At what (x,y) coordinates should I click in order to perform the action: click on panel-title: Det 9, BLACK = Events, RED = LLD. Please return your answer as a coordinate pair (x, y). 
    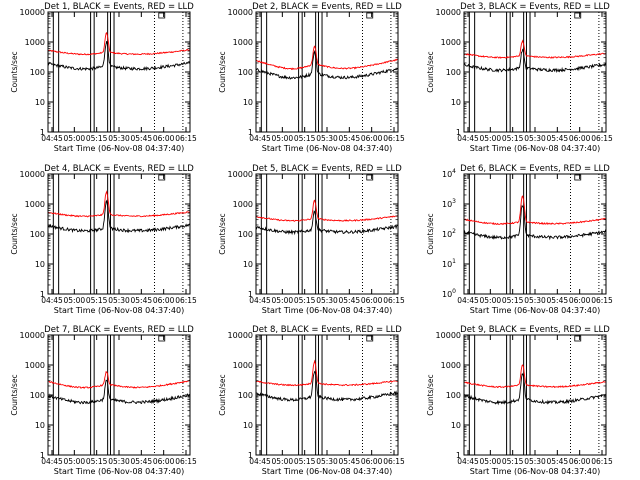
    Looking at the image, I should click on (535, 330).